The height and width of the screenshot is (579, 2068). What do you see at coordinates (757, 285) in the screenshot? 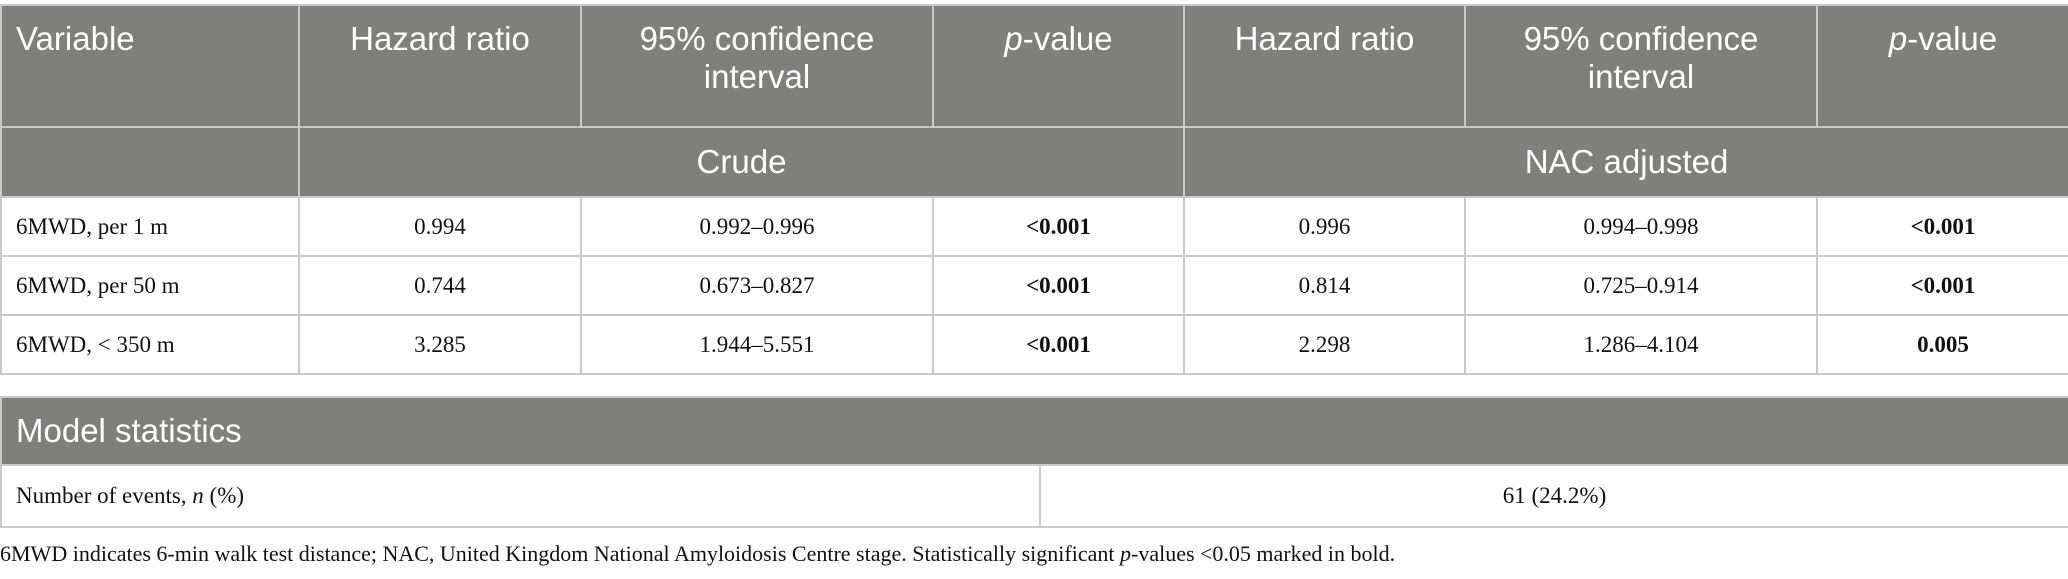
I see `cell-crude-ci: 0.673–0.827` at bounding box center [757, 285].